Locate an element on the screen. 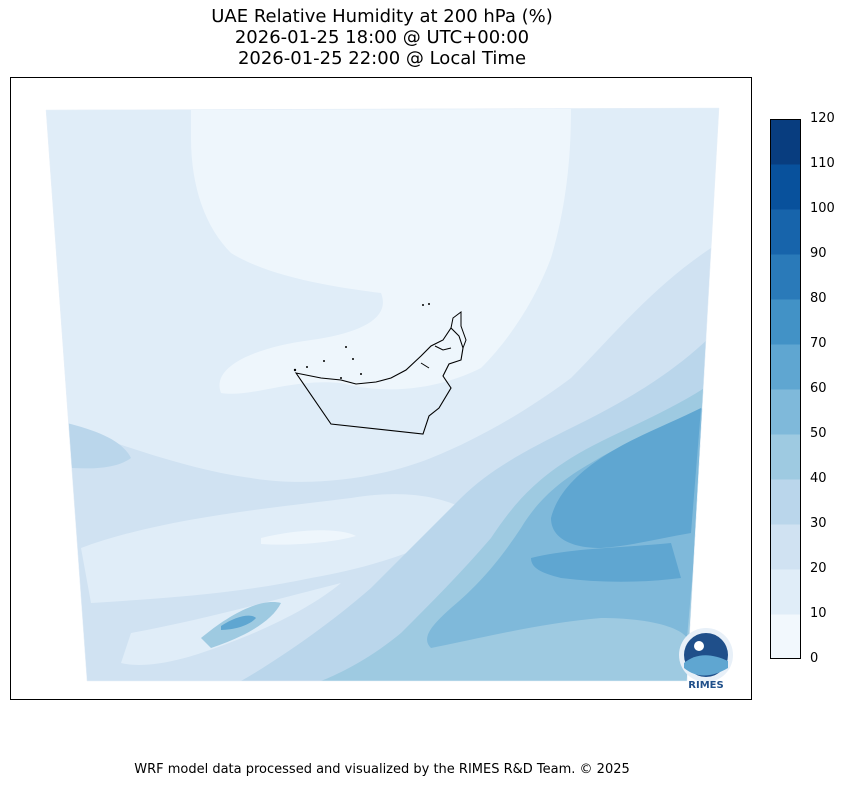 The height and width of the screenshot is (788, 844). colorbar-tick-30: 30 is located at coordinates (818, 523).